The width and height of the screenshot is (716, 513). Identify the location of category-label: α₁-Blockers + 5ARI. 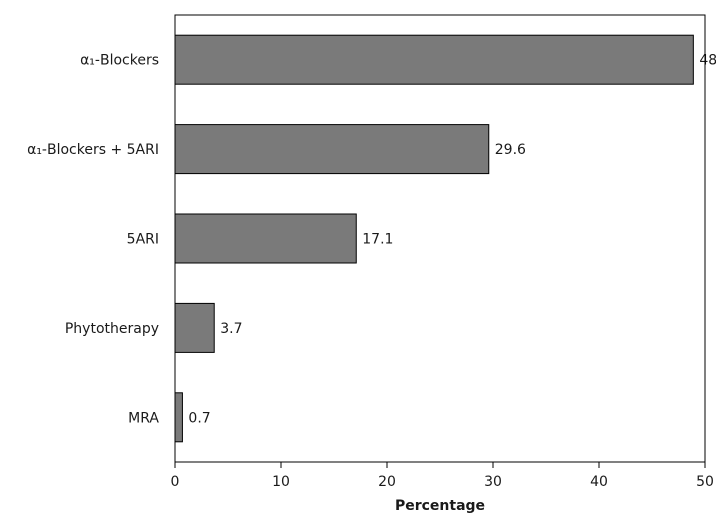
(93, 150).